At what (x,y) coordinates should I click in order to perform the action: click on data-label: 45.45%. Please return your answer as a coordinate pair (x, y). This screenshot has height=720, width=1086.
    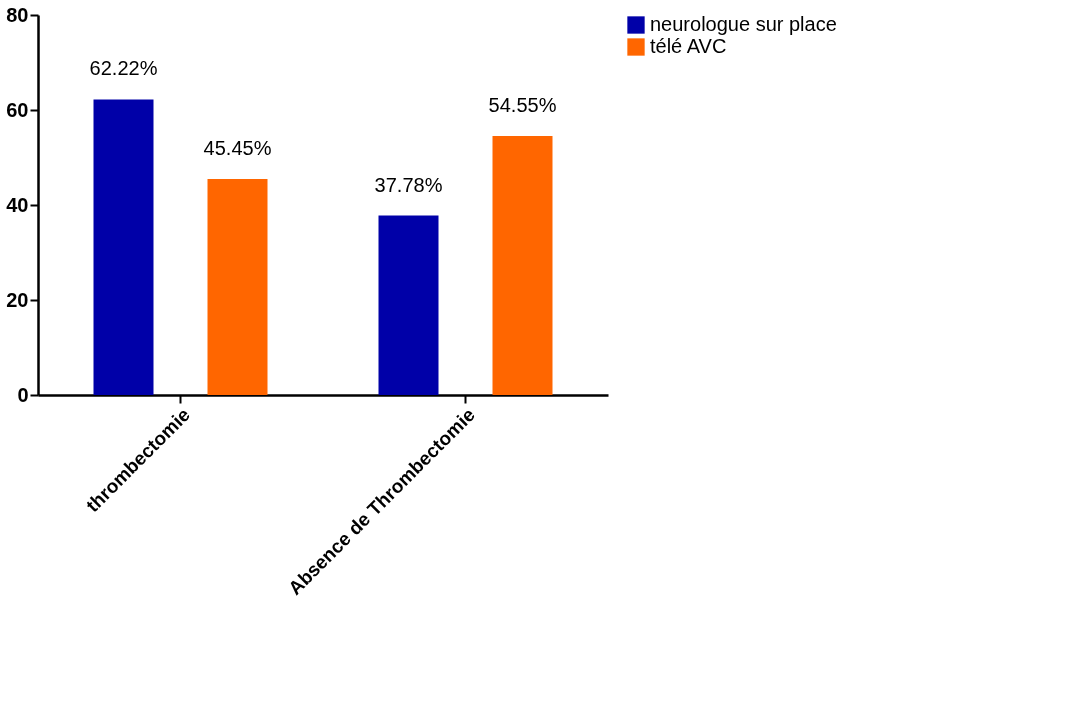
    Looking at the image, I should click on (237, 148).